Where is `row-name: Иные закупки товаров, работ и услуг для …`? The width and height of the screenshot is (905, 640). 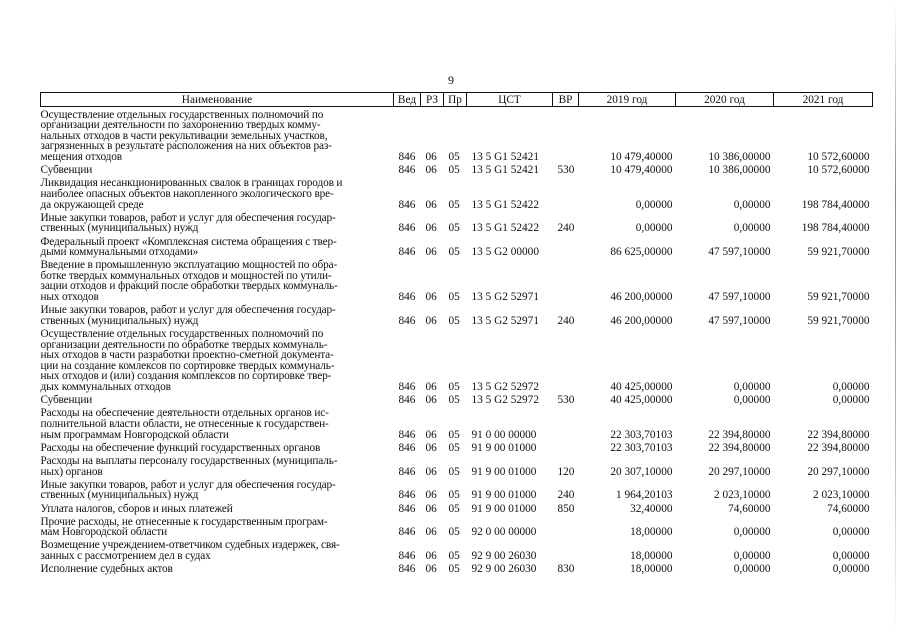
row-name: Иные закупки товаров, работ и услуг для … is located at coordinates (188, 490).